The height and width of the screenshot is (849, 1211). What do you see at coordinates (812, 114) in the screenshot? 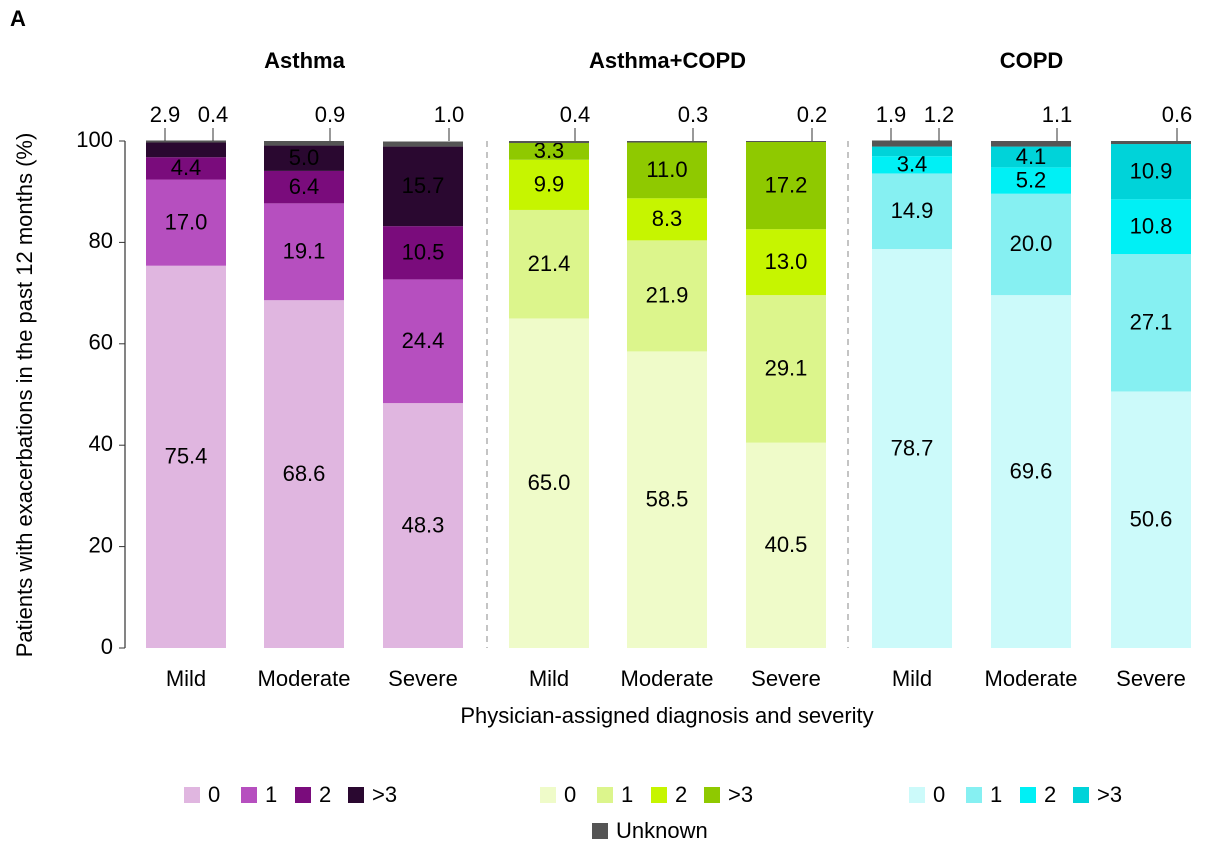
I see `value-label: 0.2` at bounding box center [812, 114].